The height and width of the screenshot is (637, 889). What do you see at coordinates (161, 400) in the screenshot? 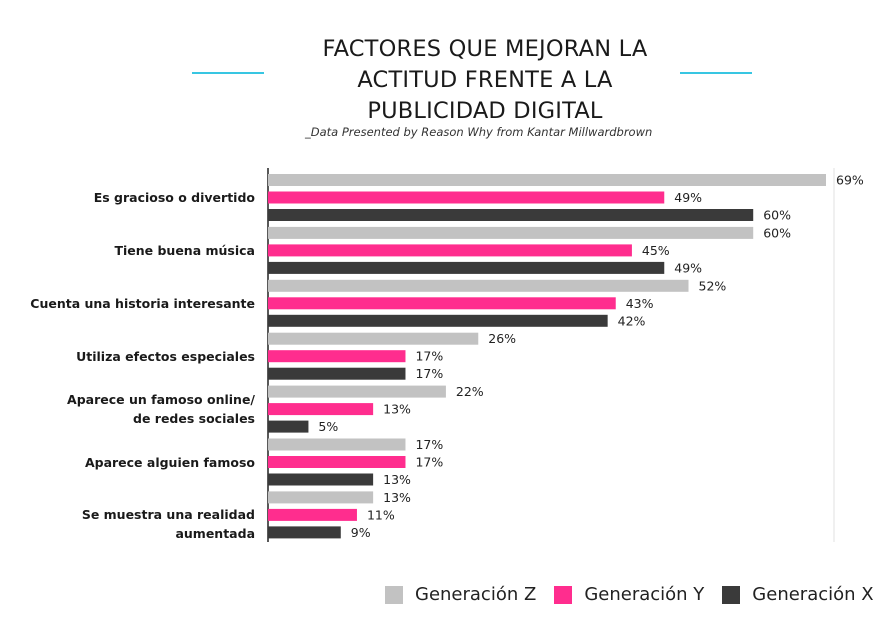
I see `category-label-line: Aparece un famoso online/` at bounding box center [161, 400].